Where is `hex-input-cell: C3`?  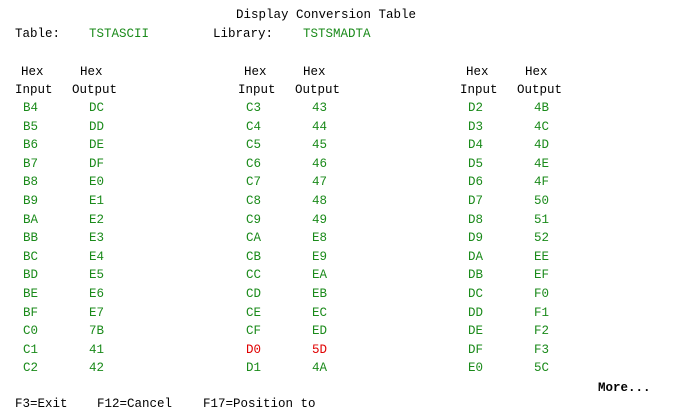
hex-input-cell: C3 is located at coordinates (254, 108).